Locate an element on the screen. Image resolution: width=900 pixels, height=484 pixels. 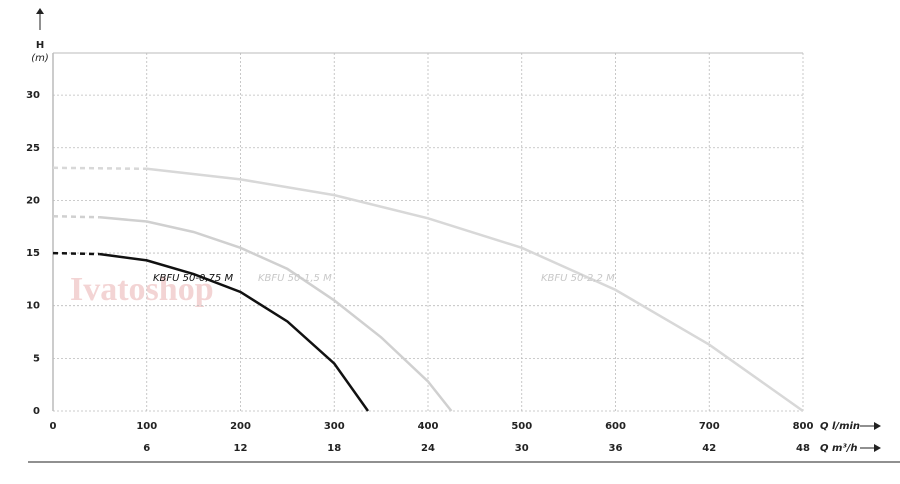
x-tick-label: 400 is located at coordinates (428, 426).